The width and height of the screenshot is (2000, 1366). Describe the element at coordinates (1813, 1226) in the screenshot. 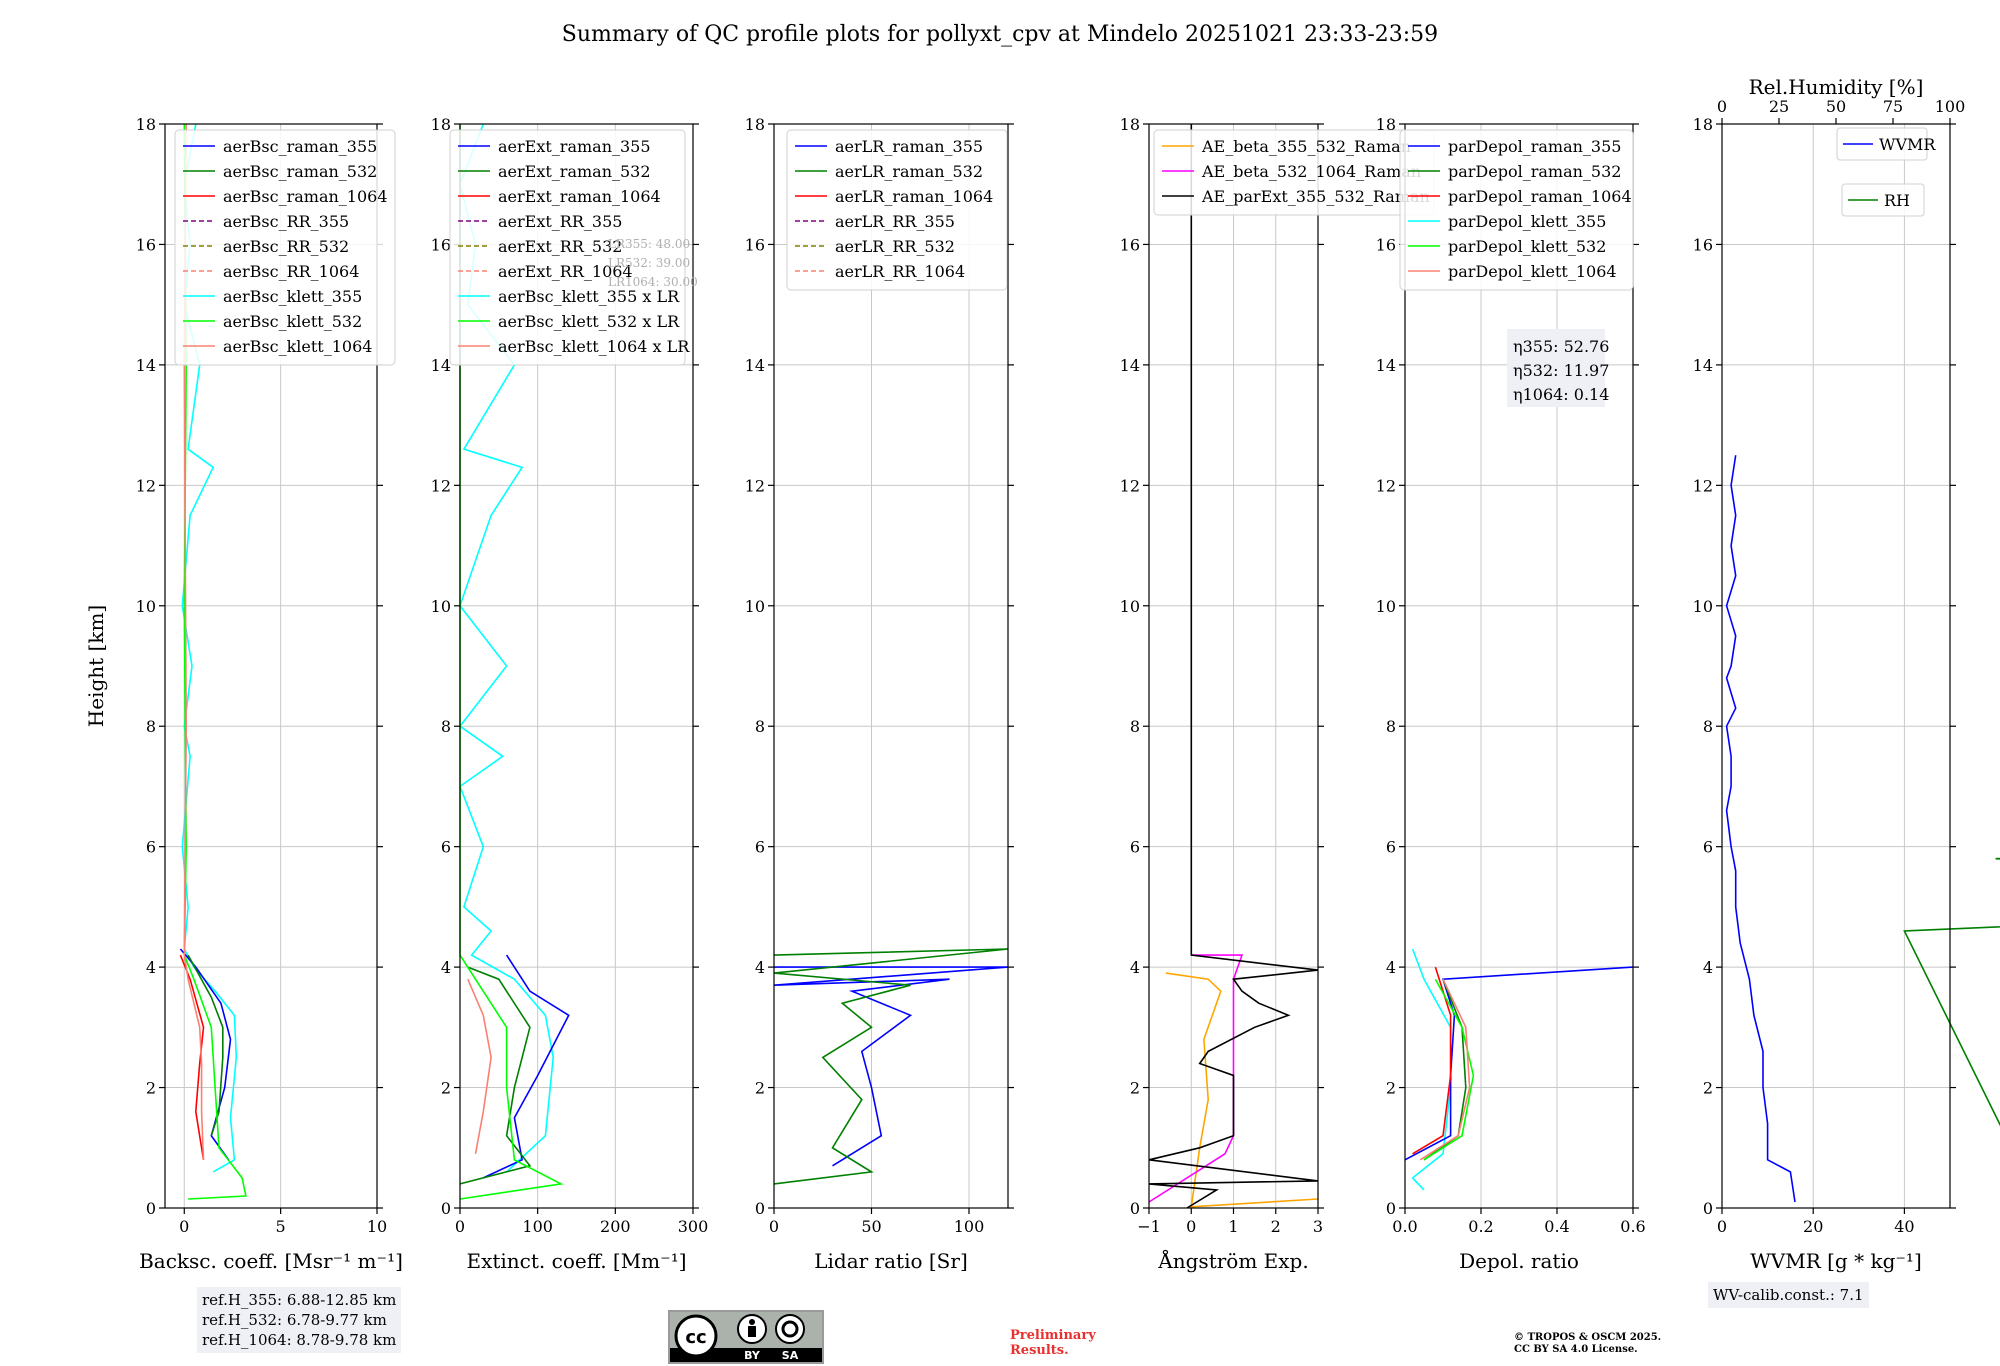

I see `x-tick-label: 20` at that location.